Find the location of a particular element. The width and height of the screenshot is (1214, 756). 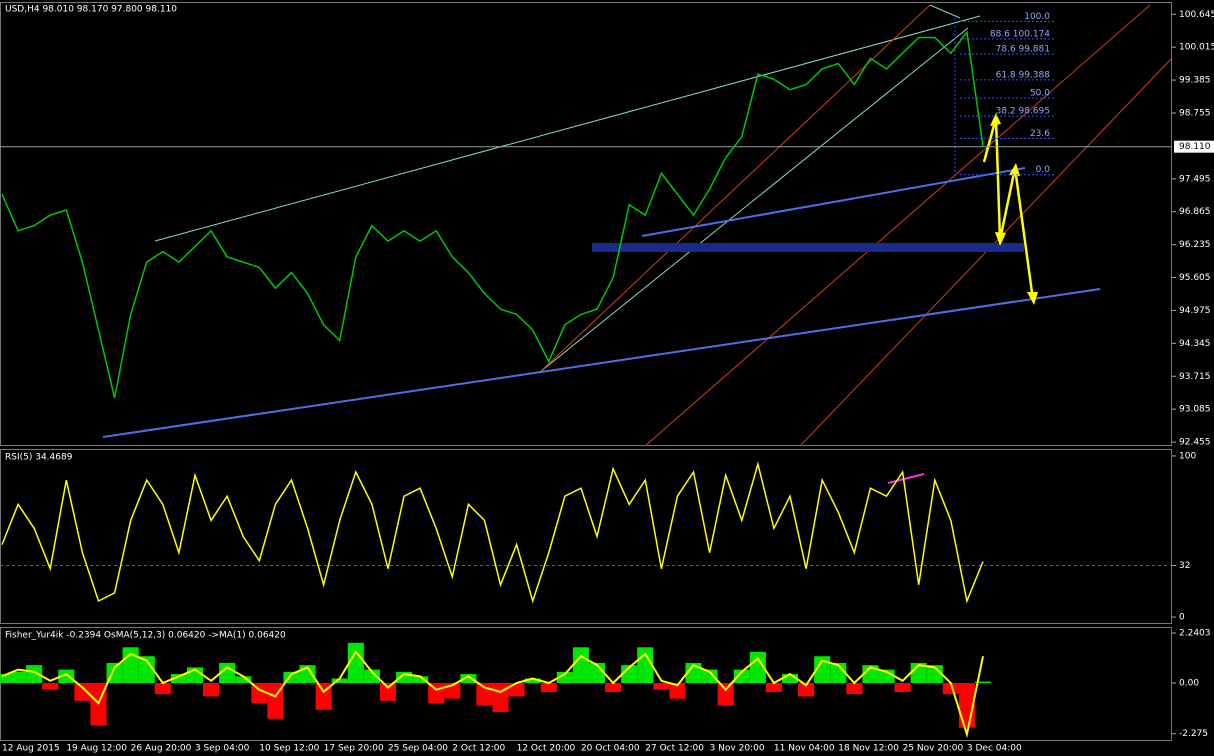

price-title: USD,H4 98.010 98.170 97.800 98.110 is located at coordinates (91, 10).